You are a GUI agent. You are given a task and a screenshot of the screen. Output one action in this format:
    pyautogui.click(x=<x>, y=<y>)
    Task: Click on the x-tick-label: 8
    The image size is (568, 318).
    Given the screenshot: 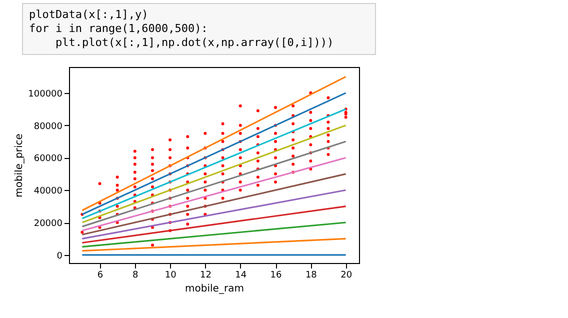 What is the action you would take?
    pyautogui.click(x=135, y=275)
    